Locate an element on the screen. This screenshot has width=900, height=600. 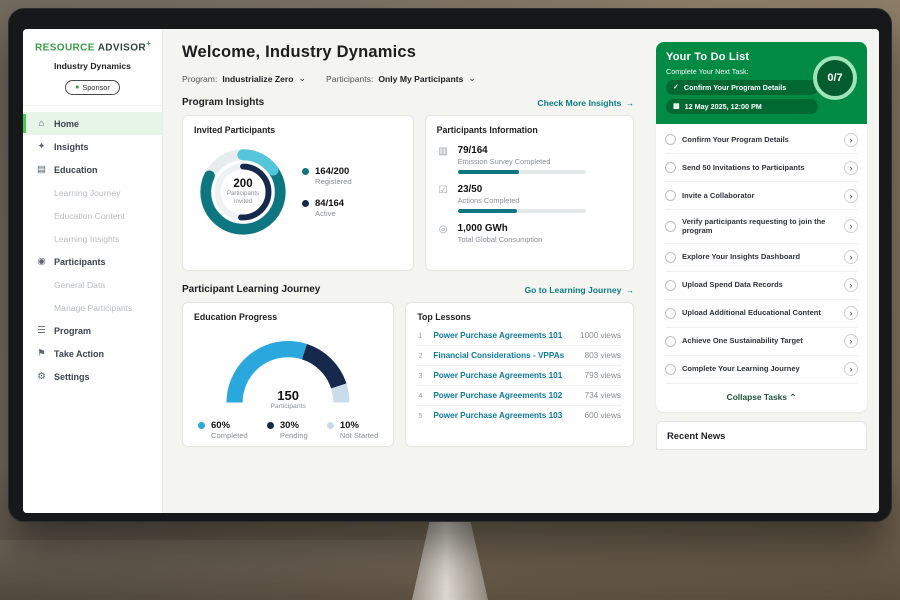
collapse-tasks-link: Collapse Tasks ⌃ is located at coordinates (761, 394).